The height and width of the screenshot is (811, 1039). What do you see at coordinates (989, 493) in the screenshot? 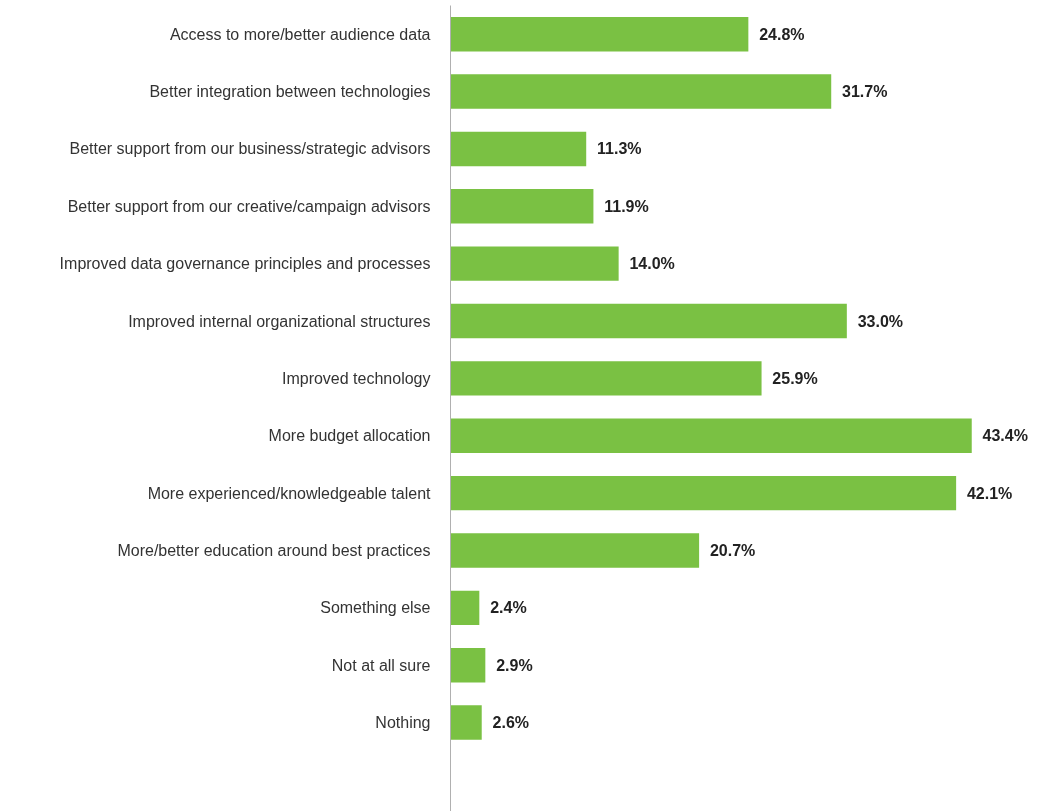
I see `data-label: 42.1%` at bounding box center [989, 493].